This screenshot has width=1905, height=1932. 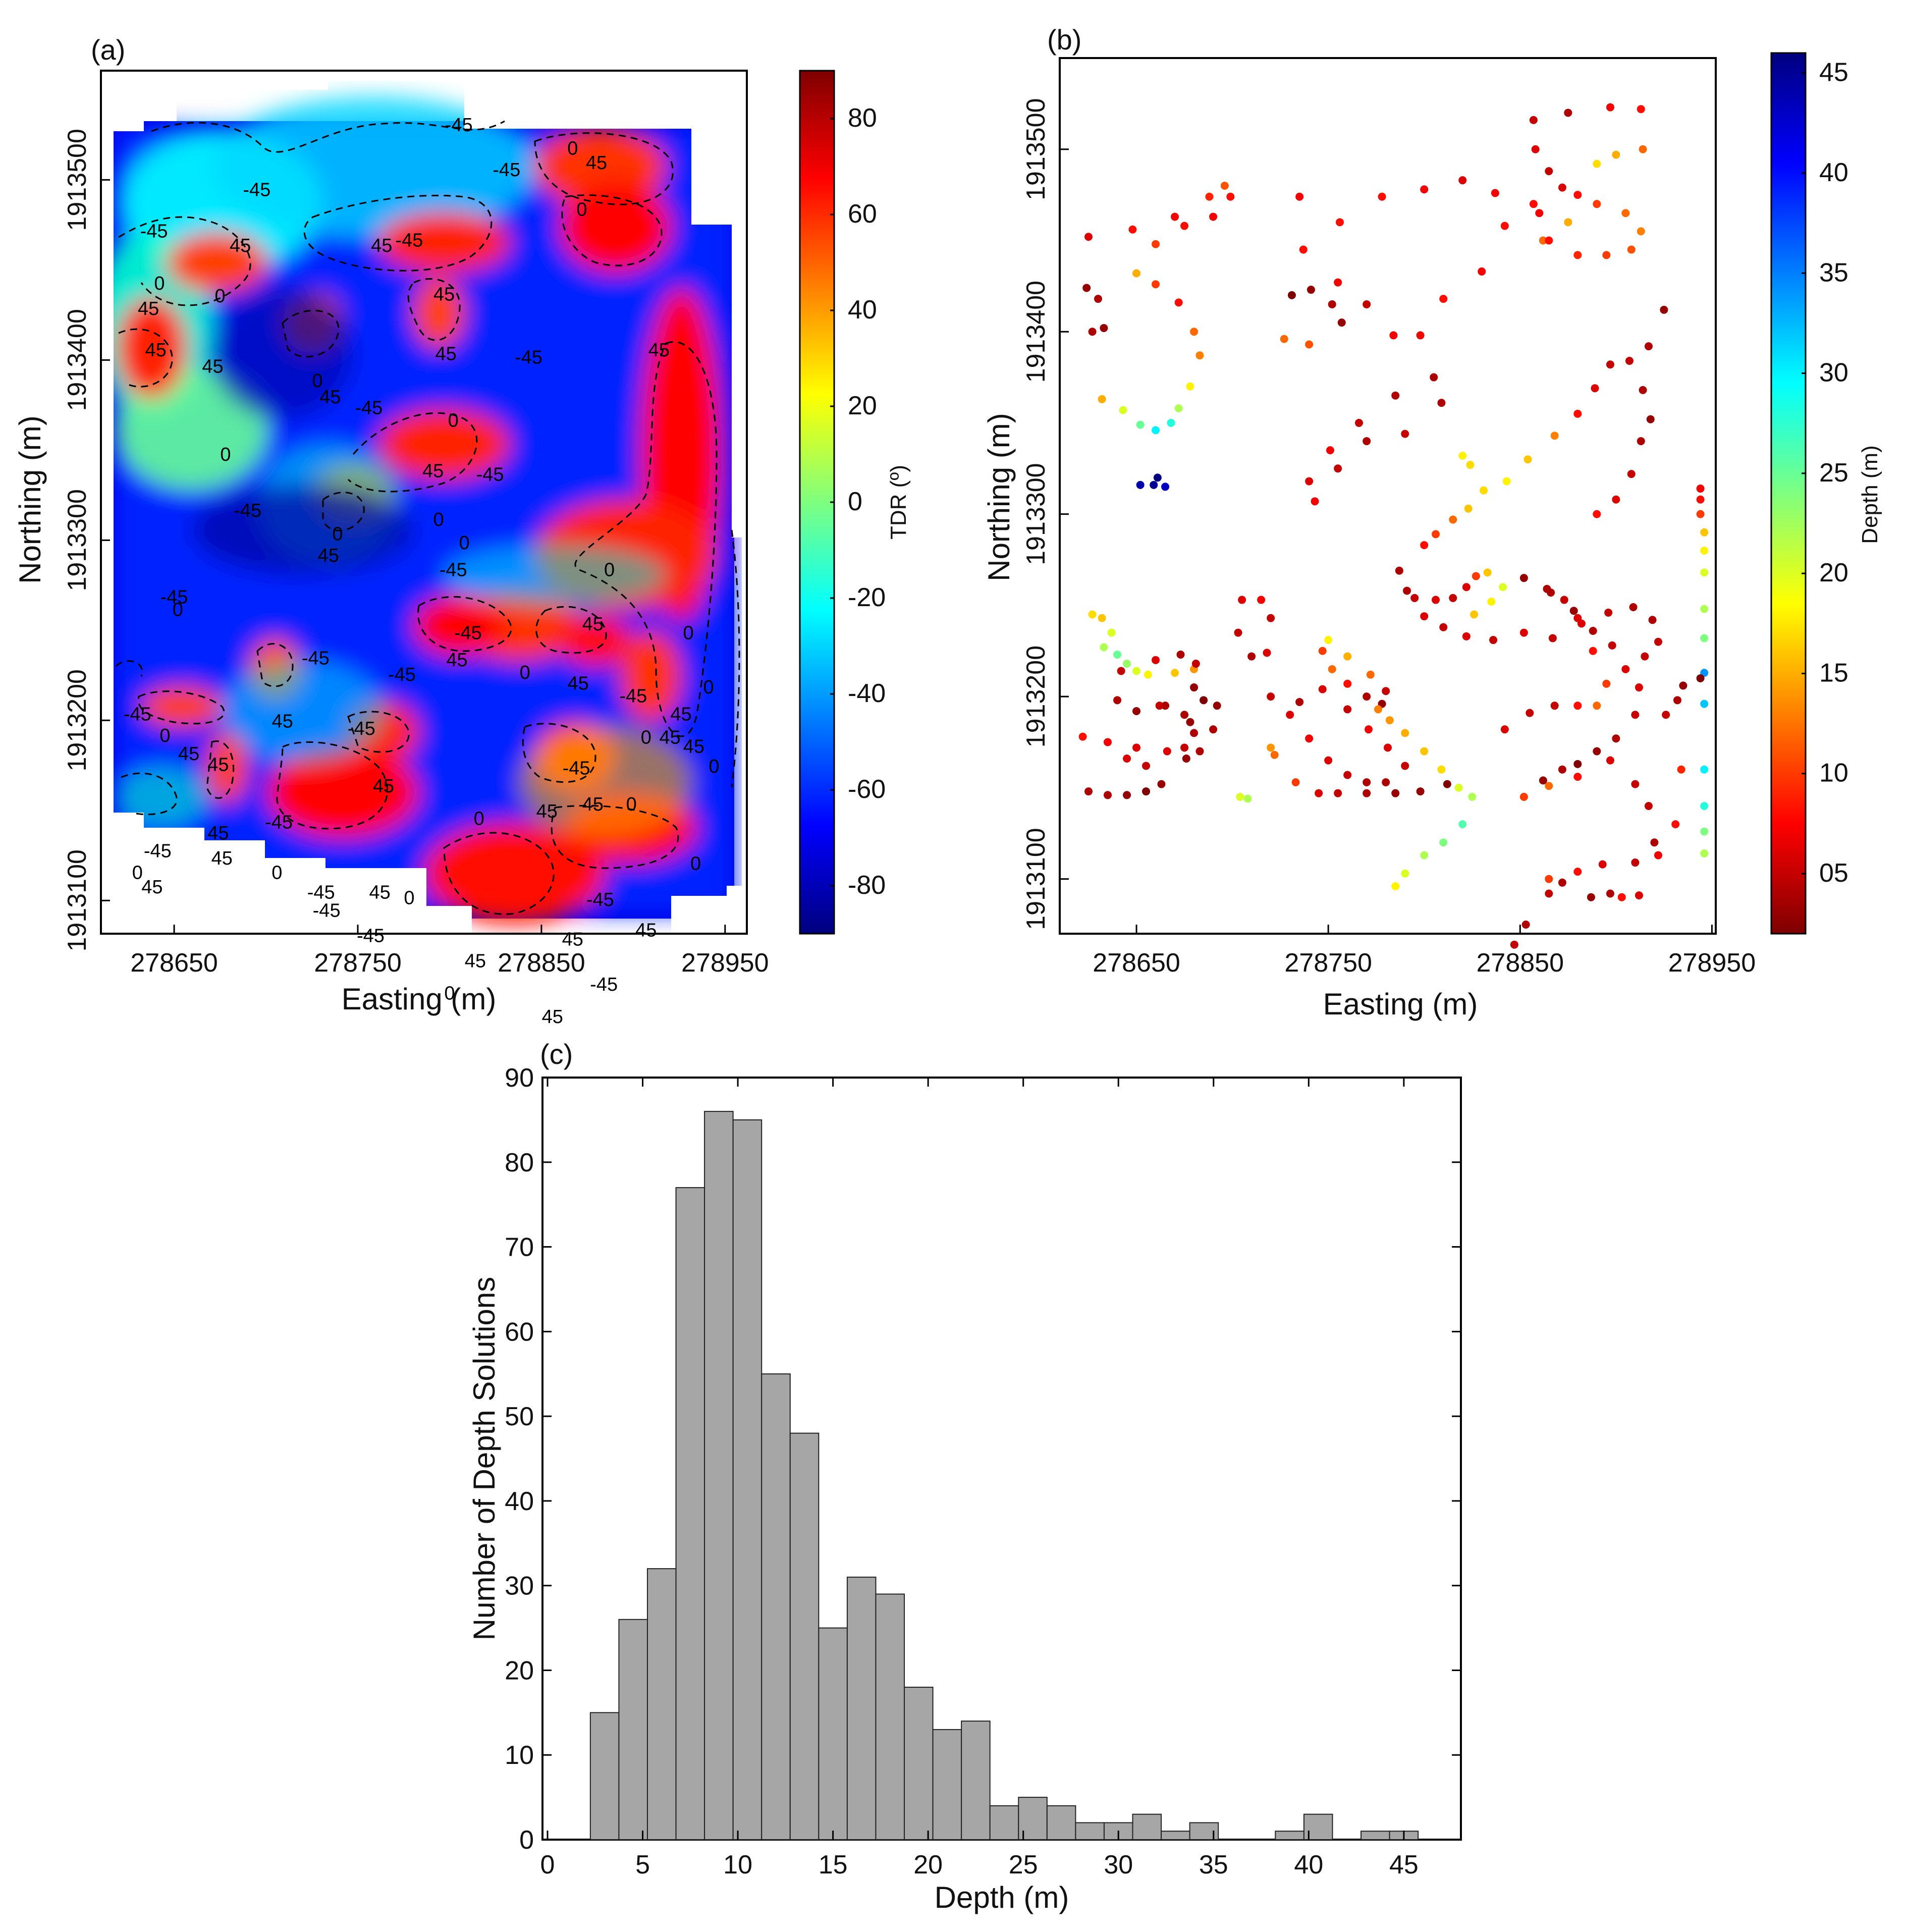 I want to click on panel-a-x-tick-label: 278950, so click(x=725, y=963).